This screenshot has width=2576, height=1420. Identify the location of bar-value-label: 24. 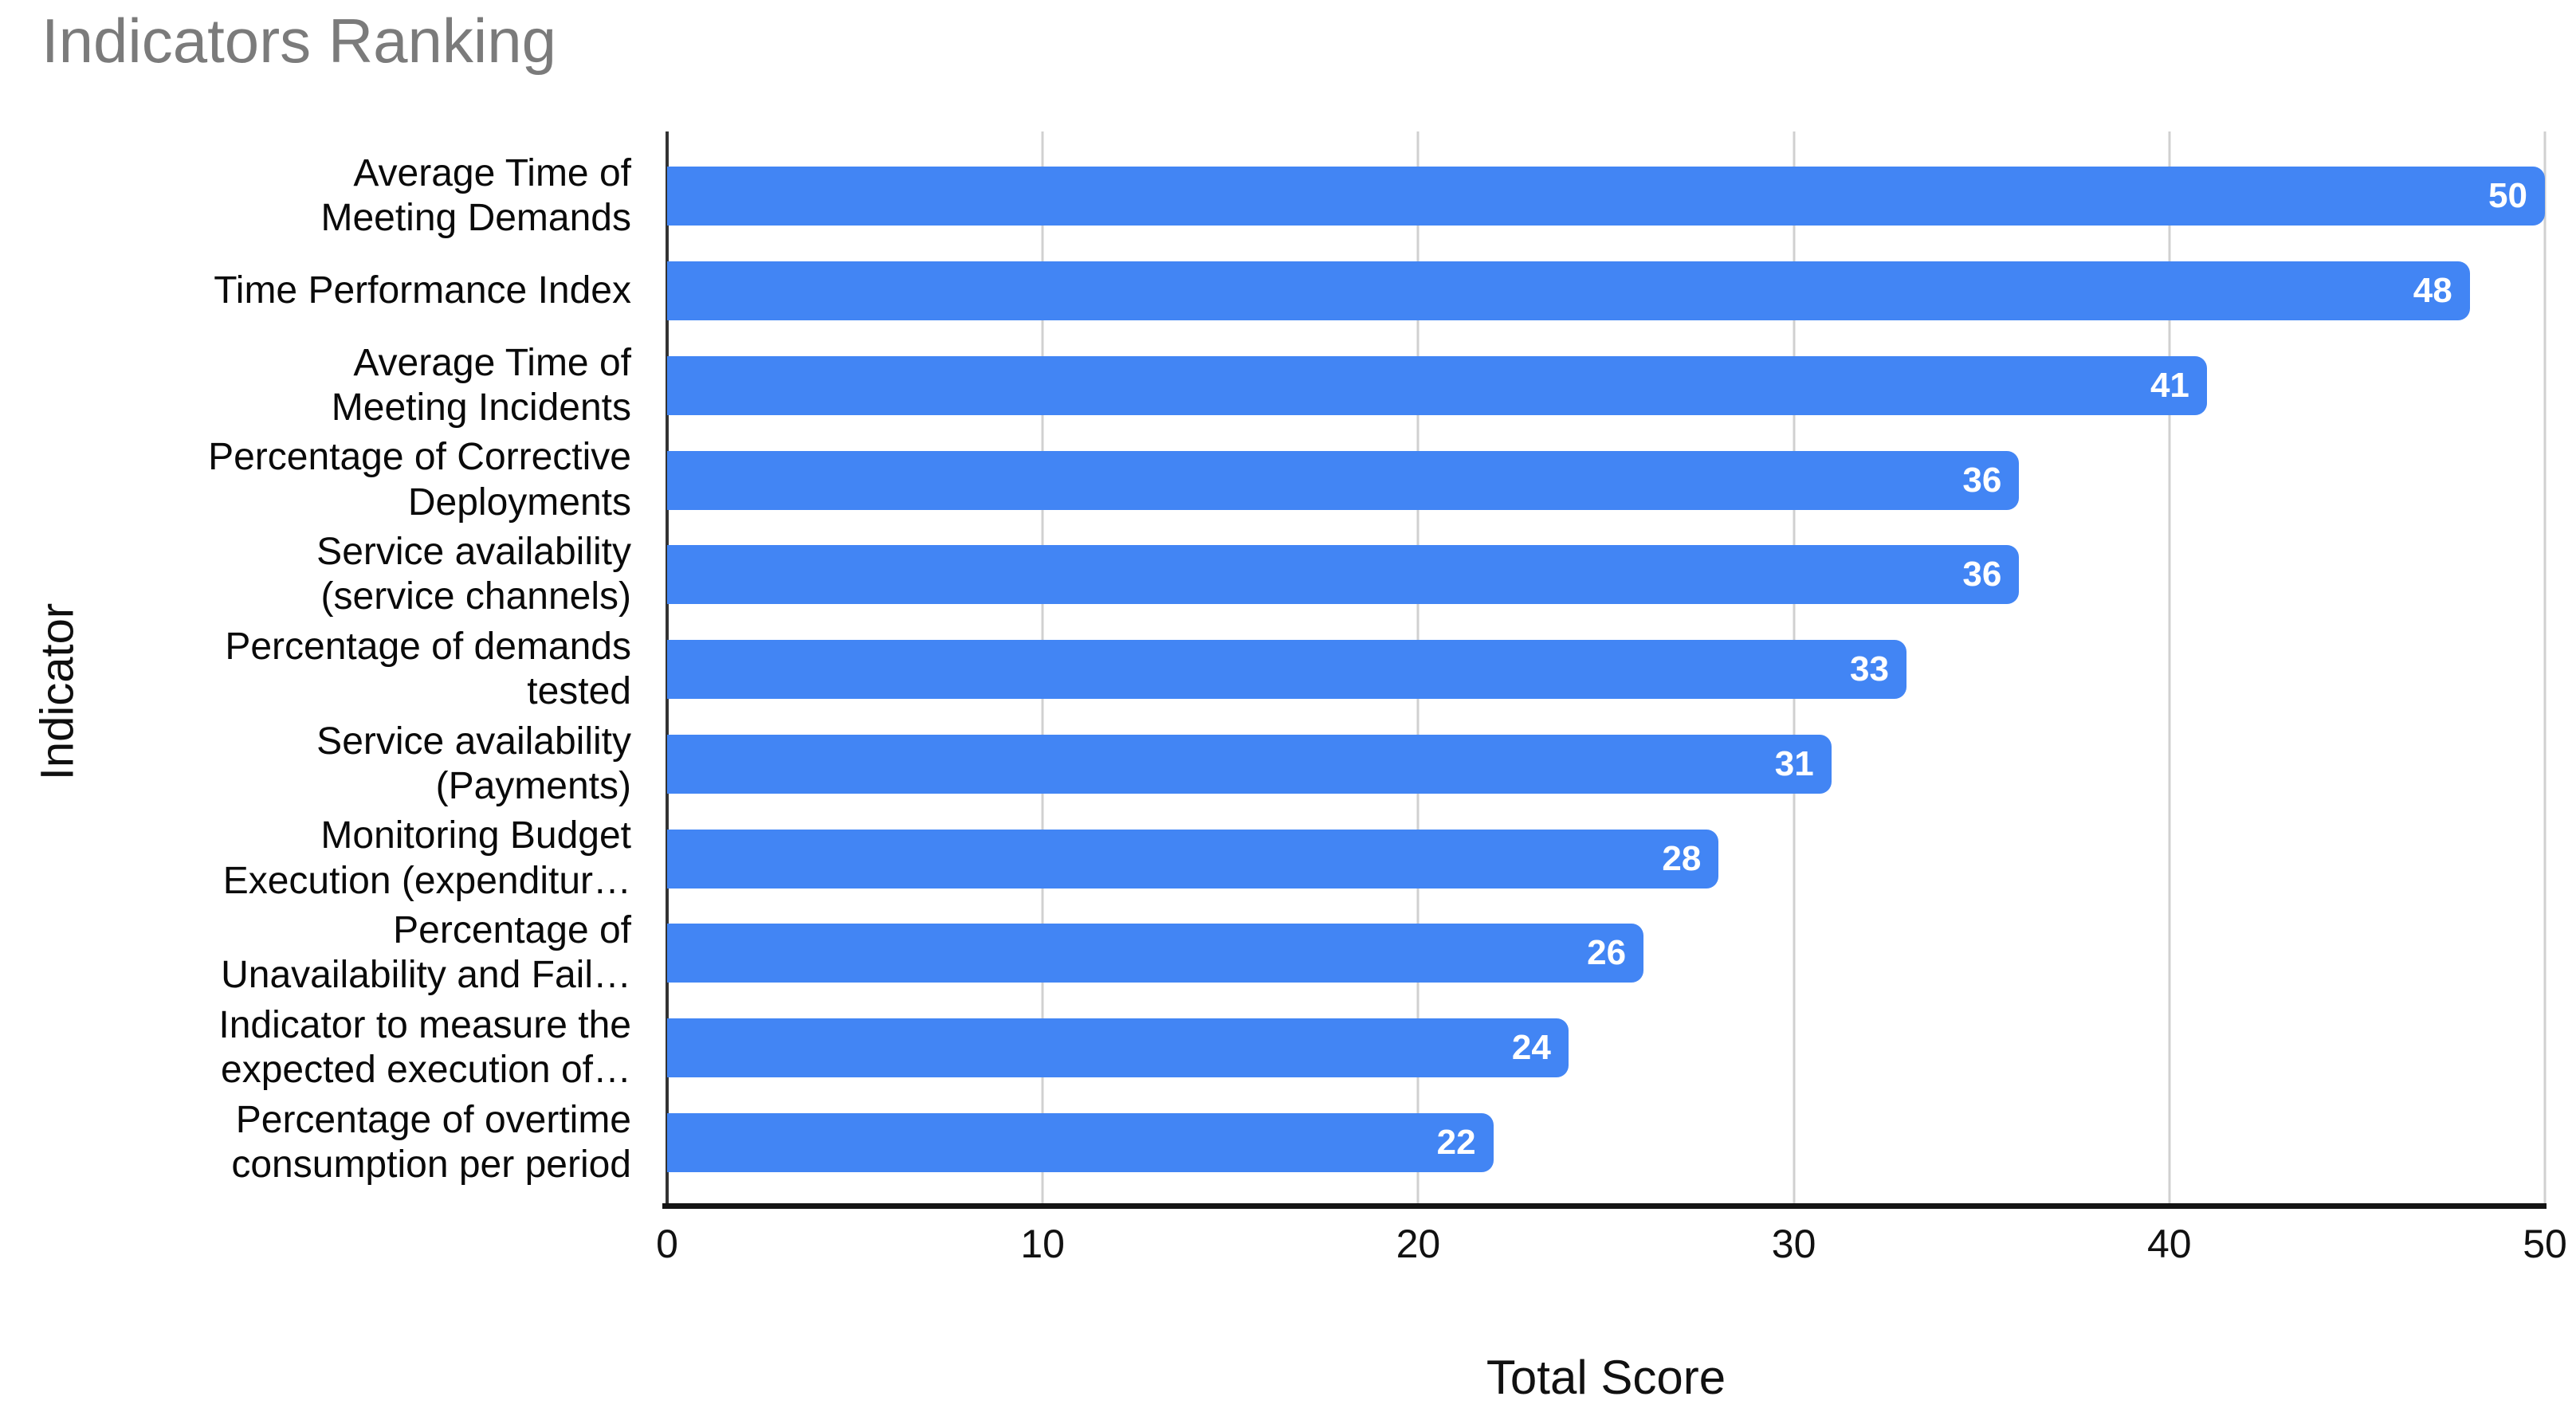
(1531, 1047).